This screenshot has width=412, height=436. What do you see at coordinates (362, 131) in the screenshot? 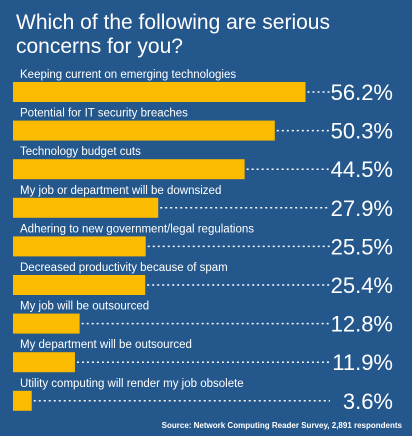
I see `value-label: 50.3%` at bounding box center [362, 131].